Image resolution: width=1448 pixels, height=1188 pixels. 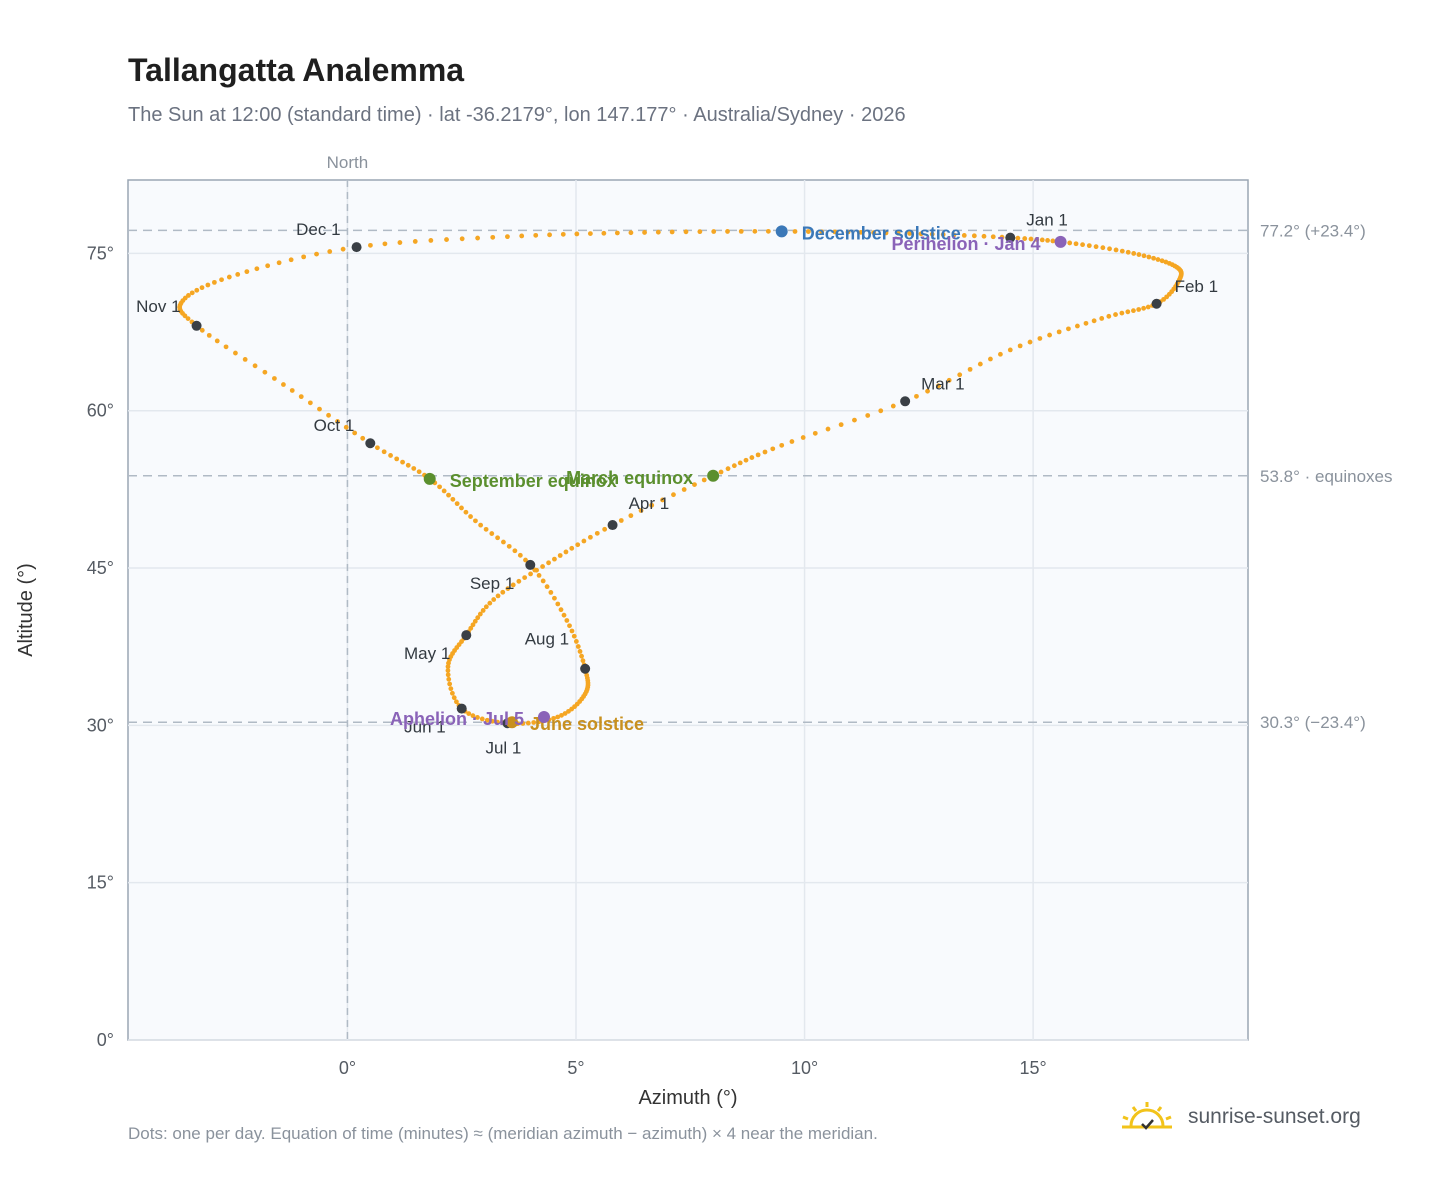 What do you see at coordinates (629, 478) in the screenshot?
I see `event-label: March equinox` at bounding box center [629, 478].